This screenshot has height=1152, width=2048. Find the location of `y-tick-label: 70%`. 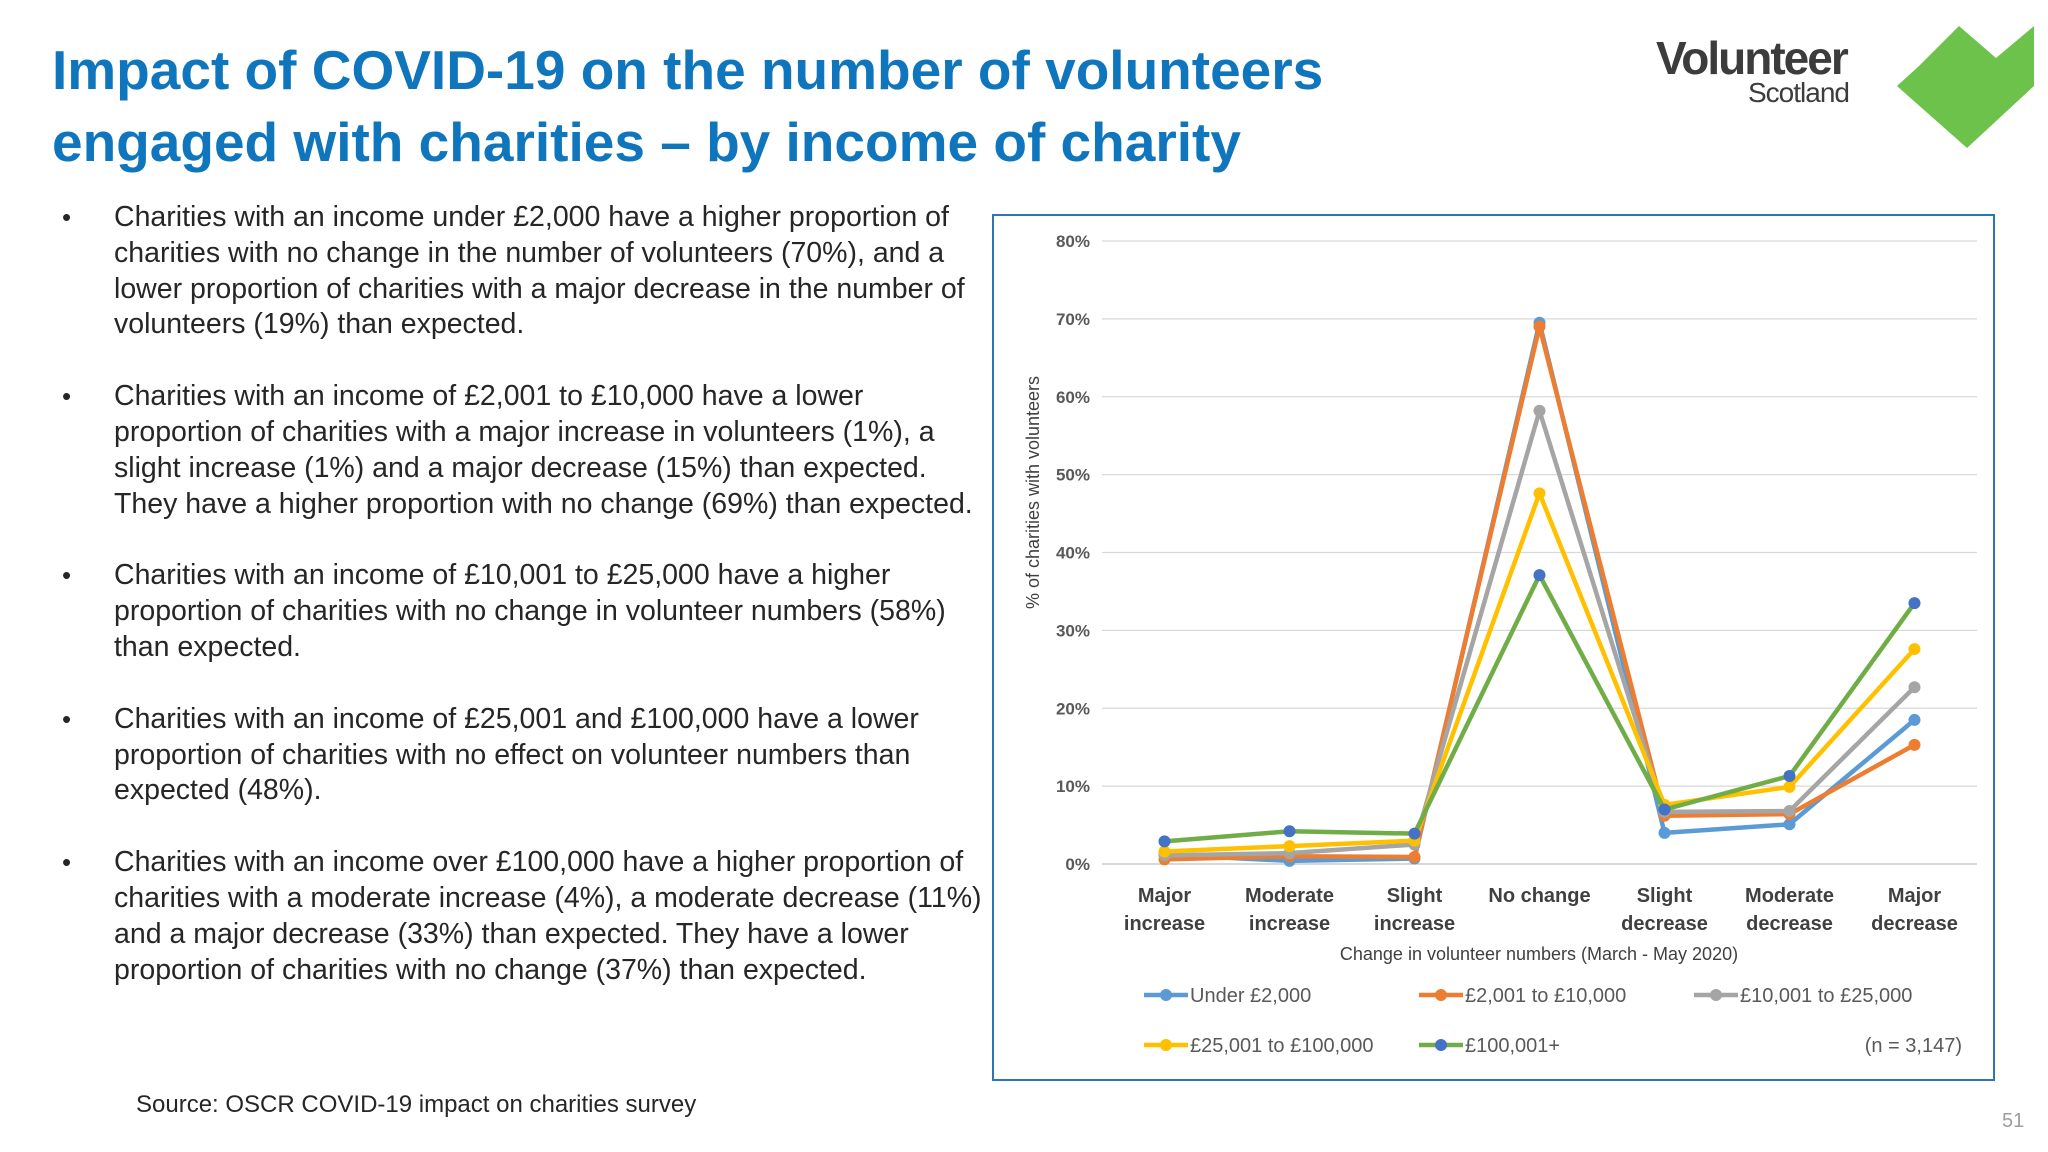

y-tick-label: 70% is located at coordinates (1073, 319).